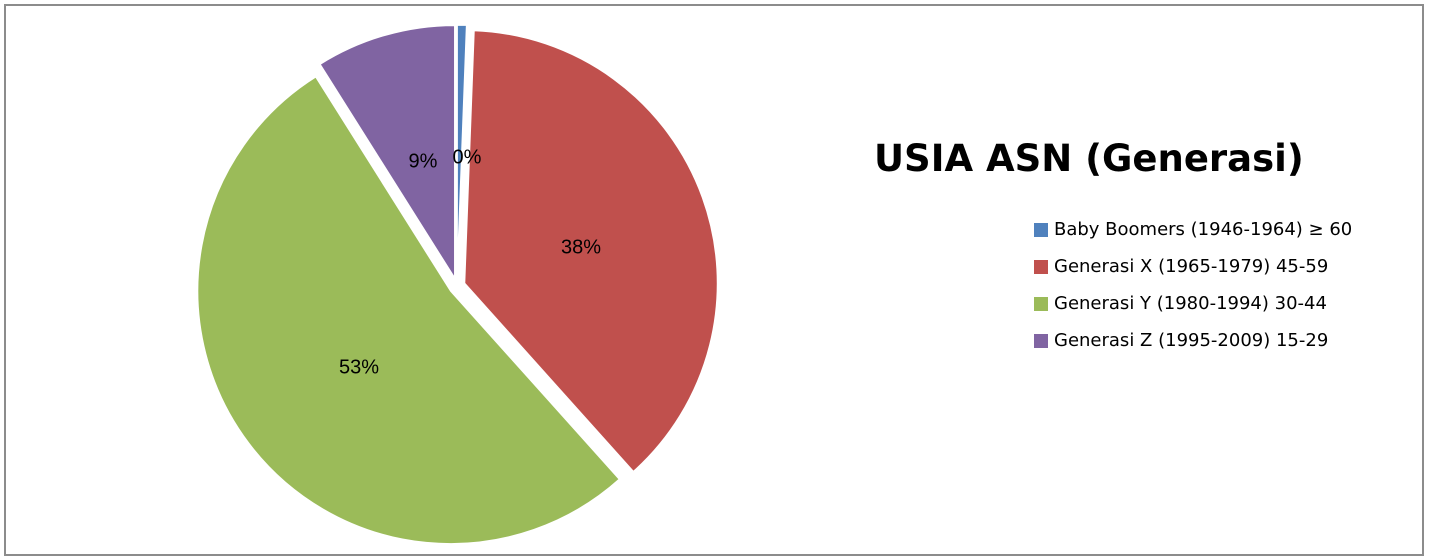 The image size is (1430, 560). I want to click on legend-item-3: Generasi Y (1980-1994) 30-44, so click(1193, 303).